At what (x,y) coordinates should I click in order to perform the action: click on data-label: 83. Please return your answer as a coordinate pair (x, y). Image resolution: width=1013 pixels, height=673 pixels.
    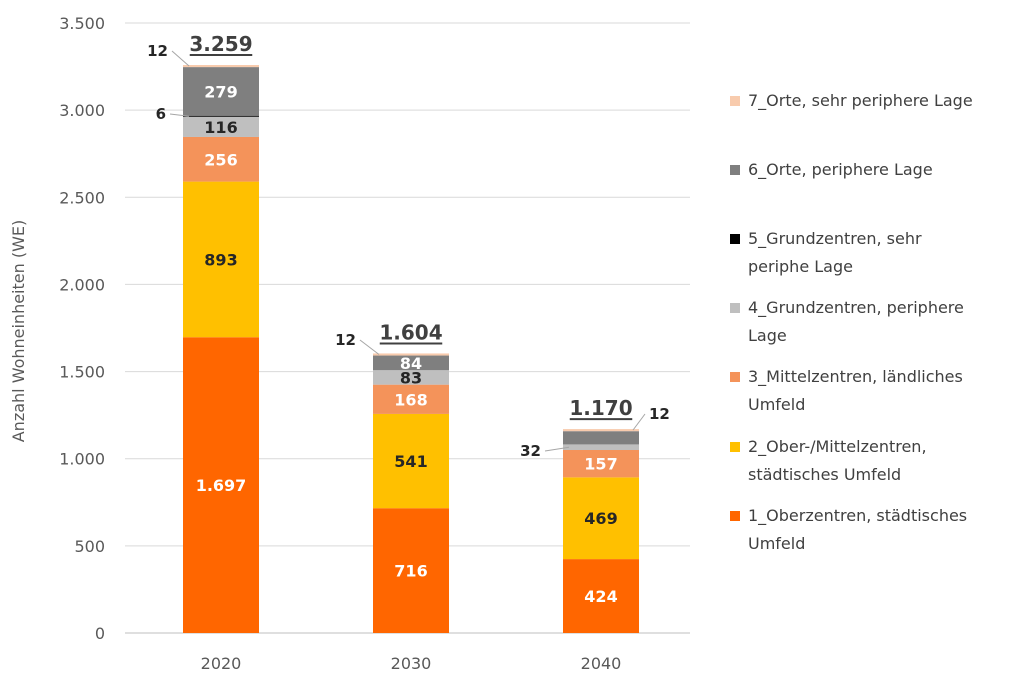
    Looking at the image, I should click on (411, 377).